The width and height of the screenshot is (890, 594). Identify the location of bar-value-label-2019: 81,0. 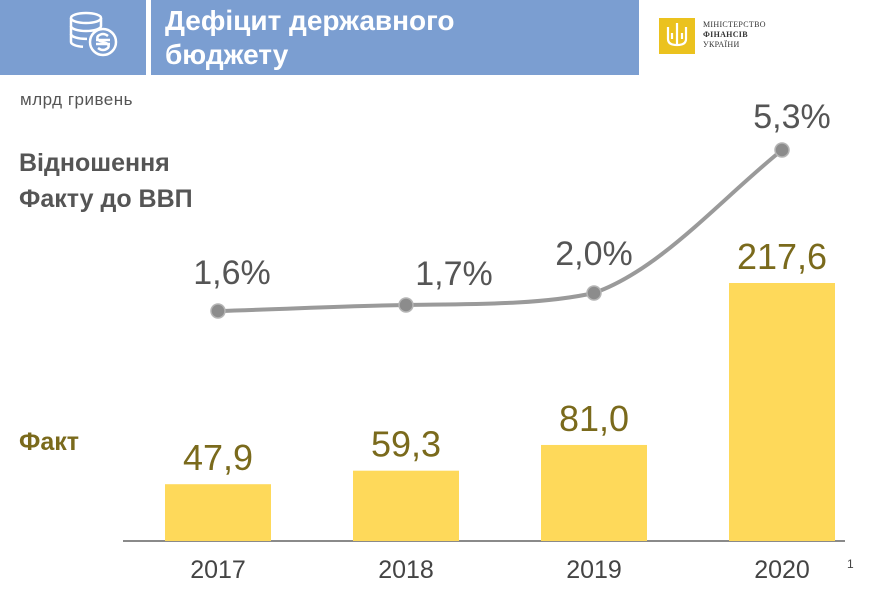
(594, 418).